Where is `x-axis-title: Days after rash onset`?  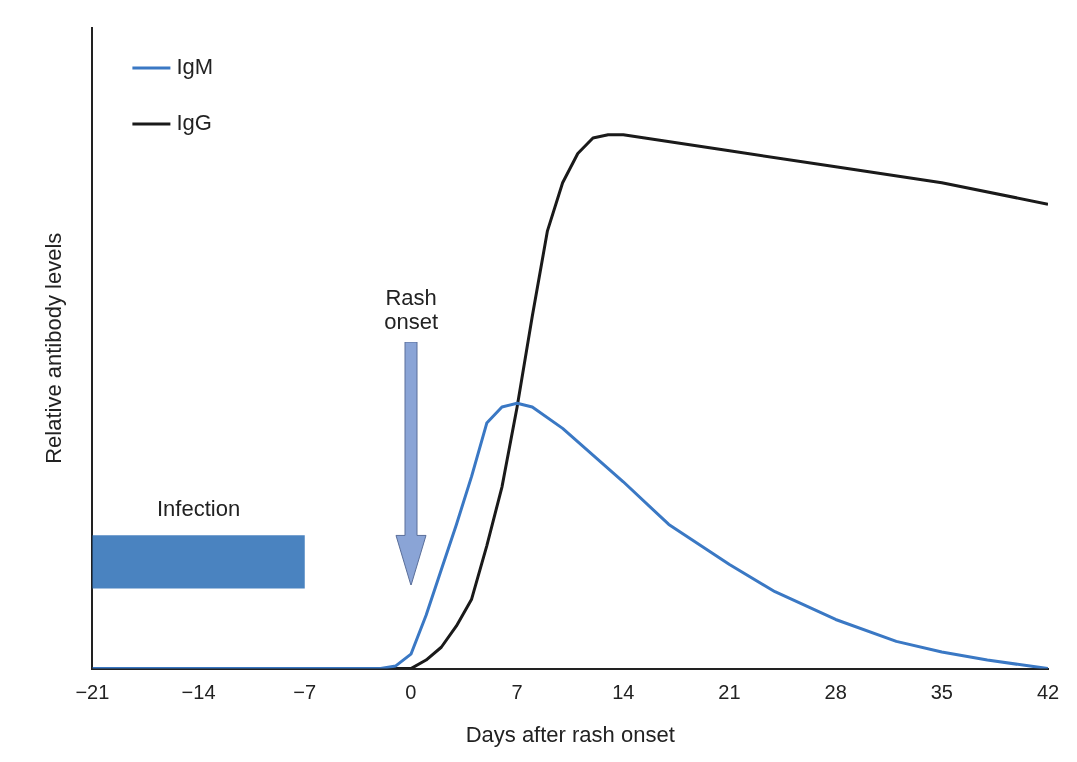
x-axis-title: Days after rash onset is located at coordinates (570, 734).